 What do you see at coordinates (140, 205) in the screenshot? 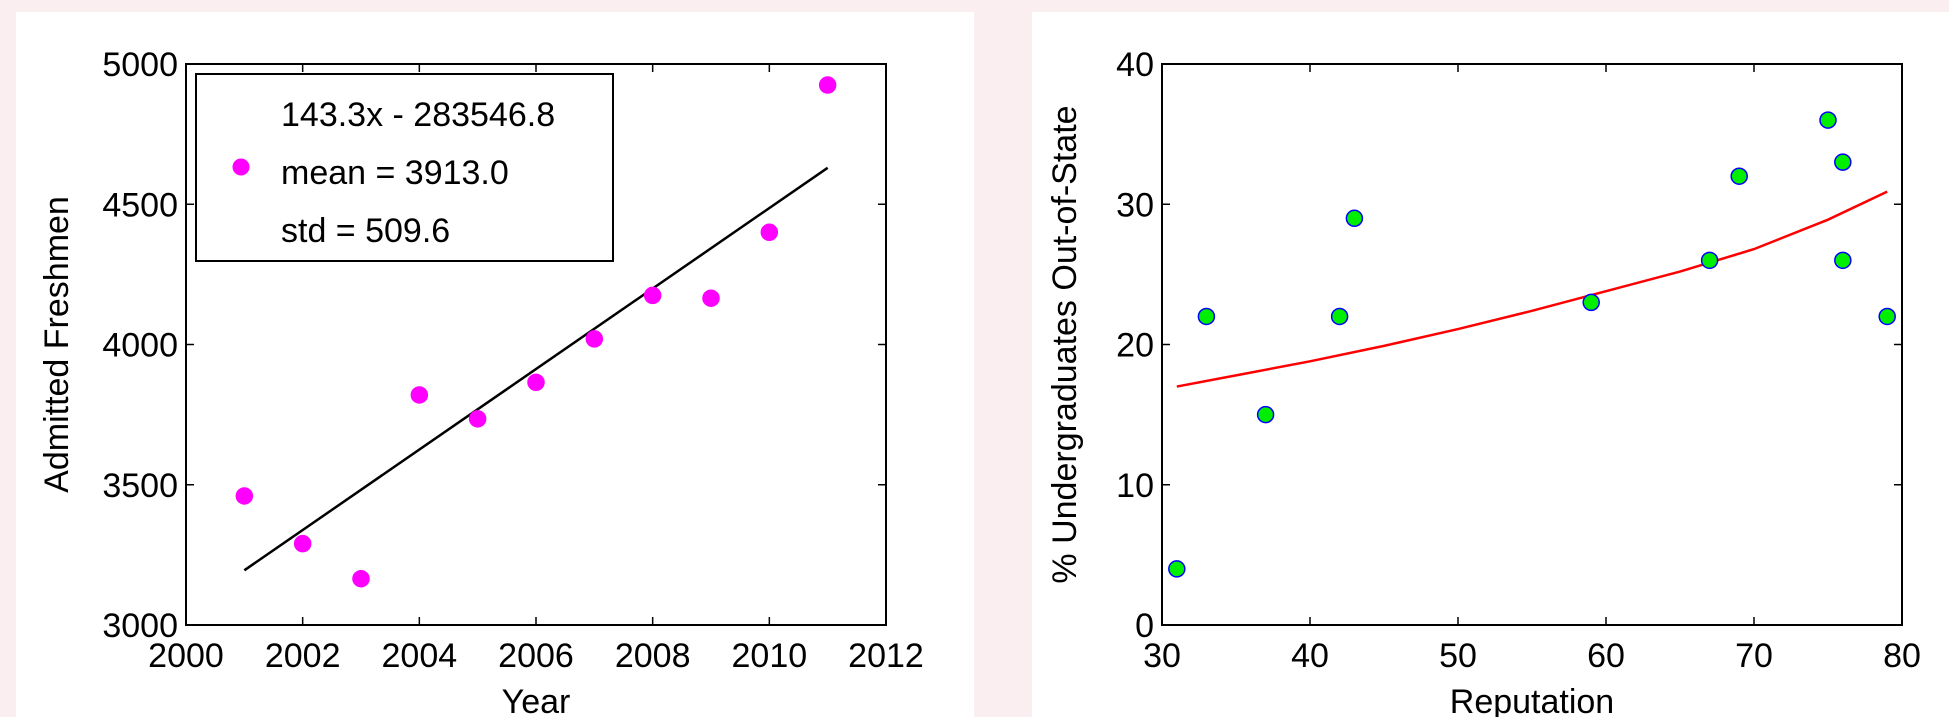
I see `y-tick-label: 4500` at bounding box center [140, 205].